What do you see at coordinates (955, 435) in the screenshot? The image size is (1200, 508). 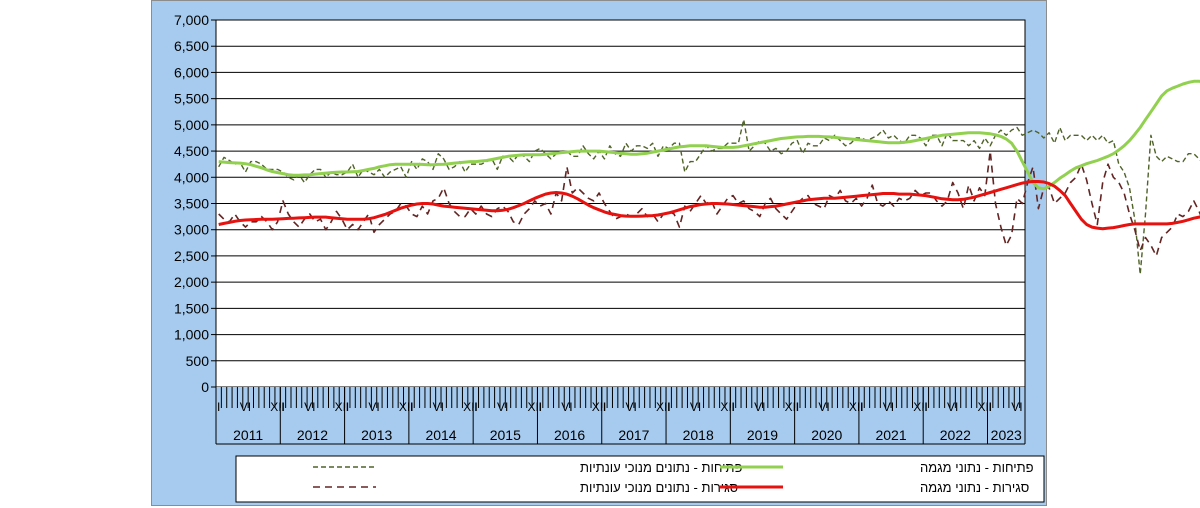 I see `year-label: 2022` at bounding box center [955, 435].